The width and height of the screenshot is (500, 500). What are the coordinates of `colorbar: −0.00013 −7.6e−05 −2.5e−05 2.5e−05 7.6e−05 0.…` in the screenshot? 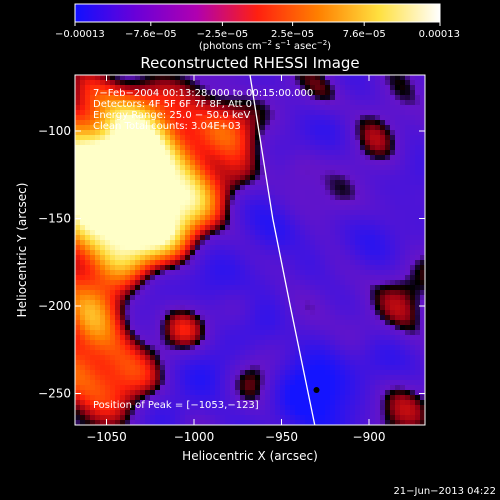 It's located at (257, 27).